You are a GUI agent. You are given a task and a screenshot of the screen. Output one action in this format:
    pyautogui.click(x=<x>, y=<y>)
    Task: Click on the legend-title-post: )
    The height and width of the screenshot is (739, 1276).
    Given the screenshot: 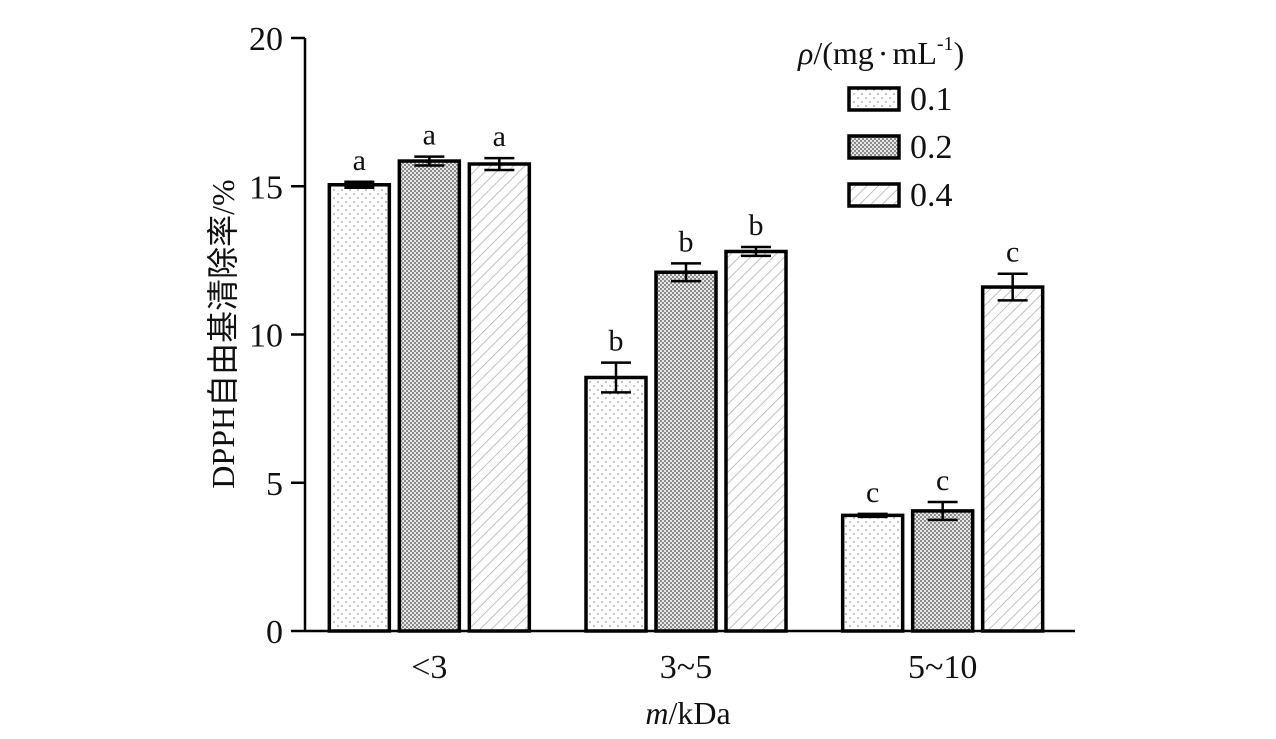 What is the action you would take?
    pyautogui.click(x=959, y=53)
    